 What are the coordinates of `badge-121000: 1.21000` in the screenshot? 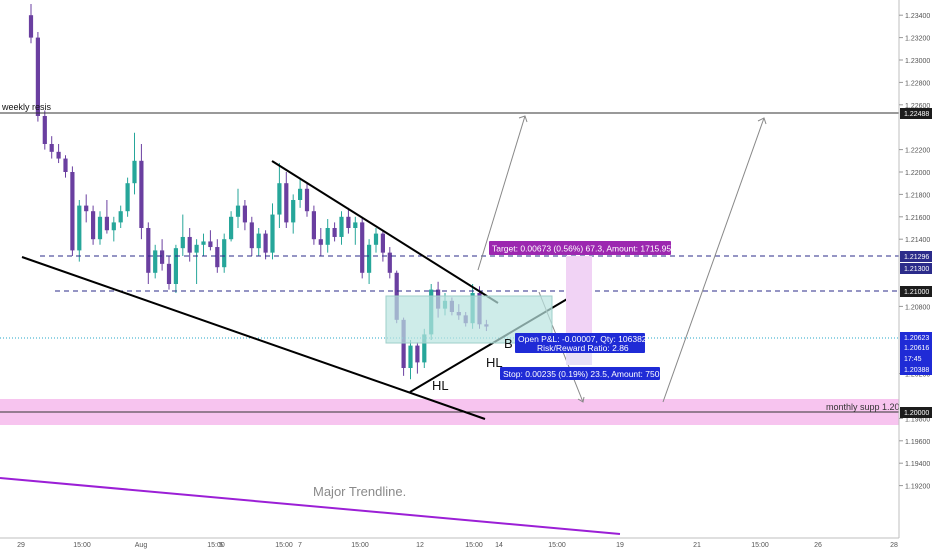 It's located at (916, 291).